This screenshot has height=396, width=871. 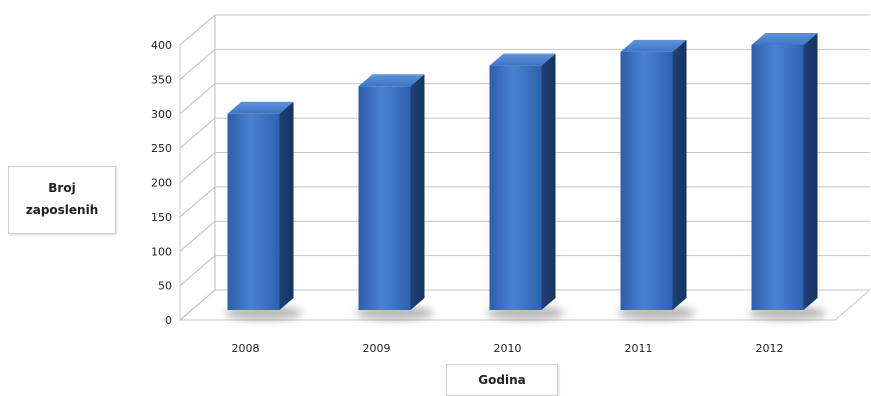 I want to click on y-axis-title-line-1: Broj, so click(x=62, y=188).